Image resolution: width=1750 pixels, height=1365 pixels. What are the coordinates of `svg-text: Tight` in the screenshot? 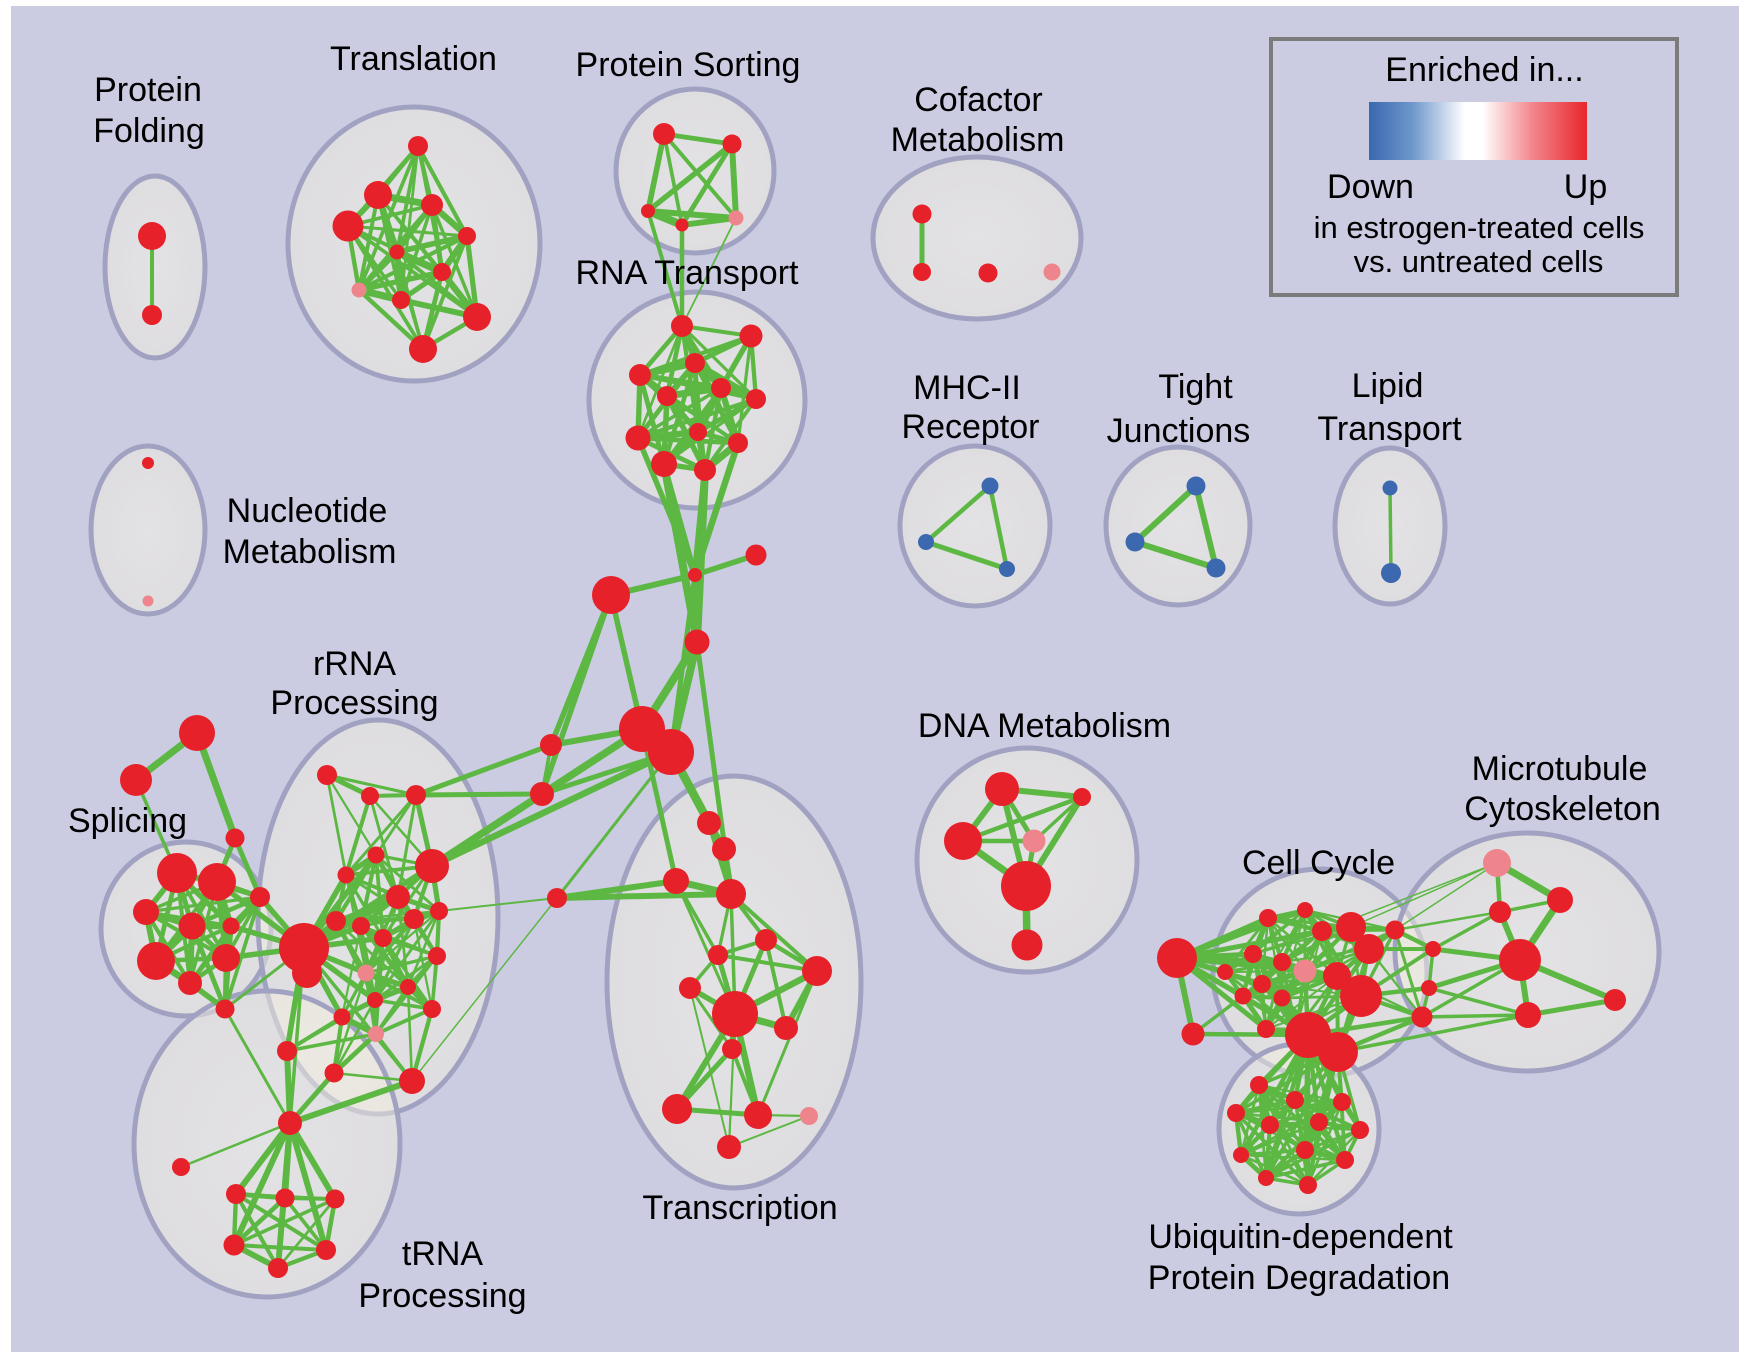 It's located at (1195, 387).